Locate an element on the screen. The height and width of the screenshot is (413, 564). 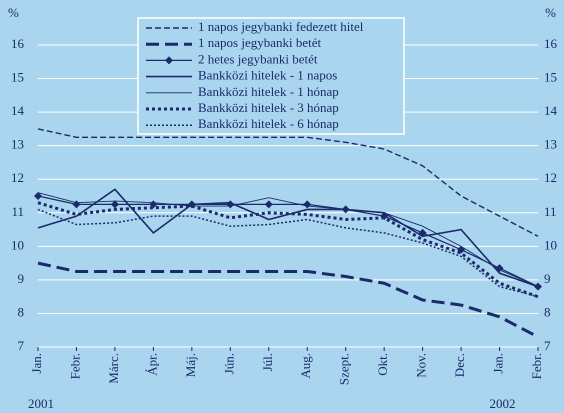
y2-tick-label: 7 is located at coordinates (547, 345).